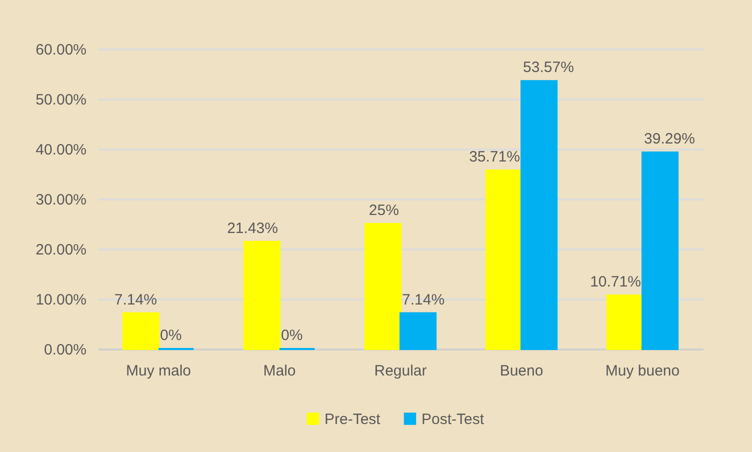  Describe the element at coordinates (61, 50) in the screenshot. I see `y-tick-label: 60.00%` at that location.